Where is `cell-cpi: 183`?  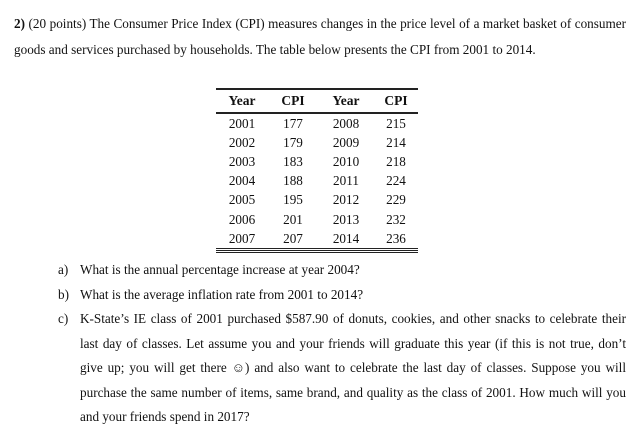
cell-cpi: 183 is located at coordinates (293, 161).